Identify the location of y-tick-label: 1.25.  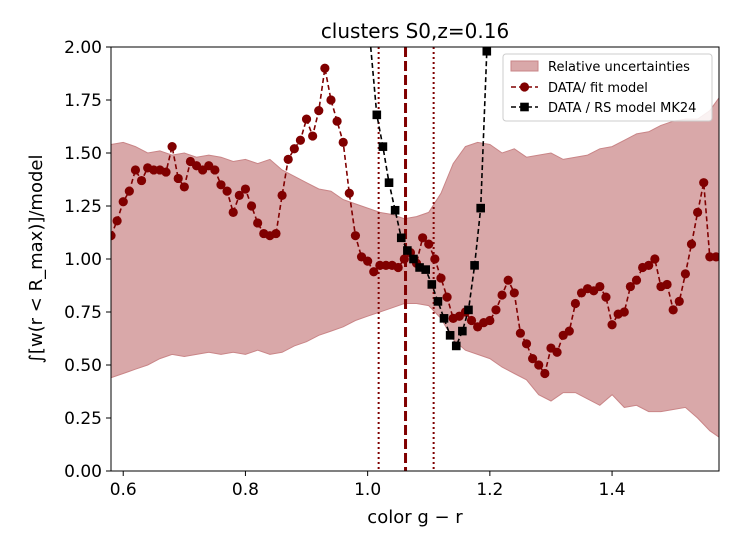
(83, 207).